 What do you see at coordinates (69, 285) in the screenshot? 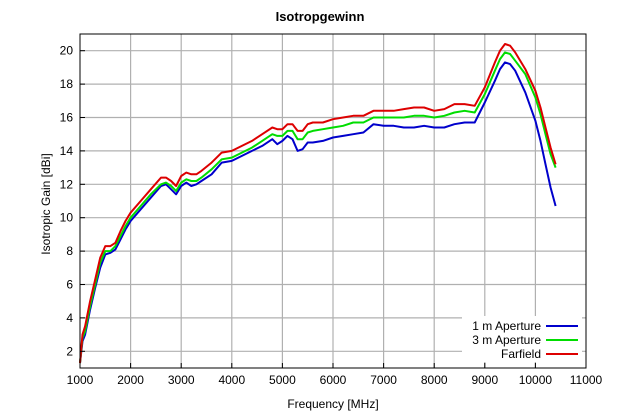
I see `y-tick-label: 6` at bounding box center [69, 285].